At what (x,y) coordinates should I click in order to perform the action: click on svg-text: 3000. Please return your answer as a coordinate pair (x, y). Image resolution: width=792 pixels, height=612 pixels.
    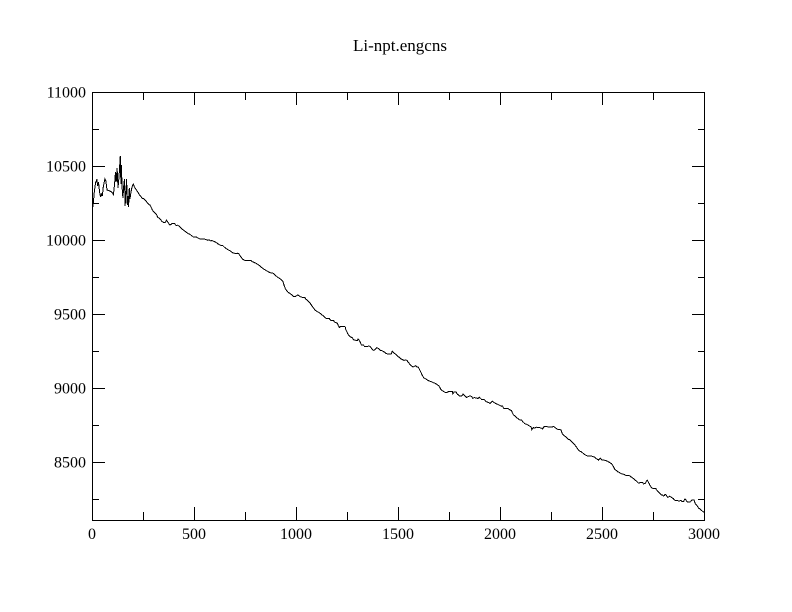
    Looking at the image, I should click on (704, 534).